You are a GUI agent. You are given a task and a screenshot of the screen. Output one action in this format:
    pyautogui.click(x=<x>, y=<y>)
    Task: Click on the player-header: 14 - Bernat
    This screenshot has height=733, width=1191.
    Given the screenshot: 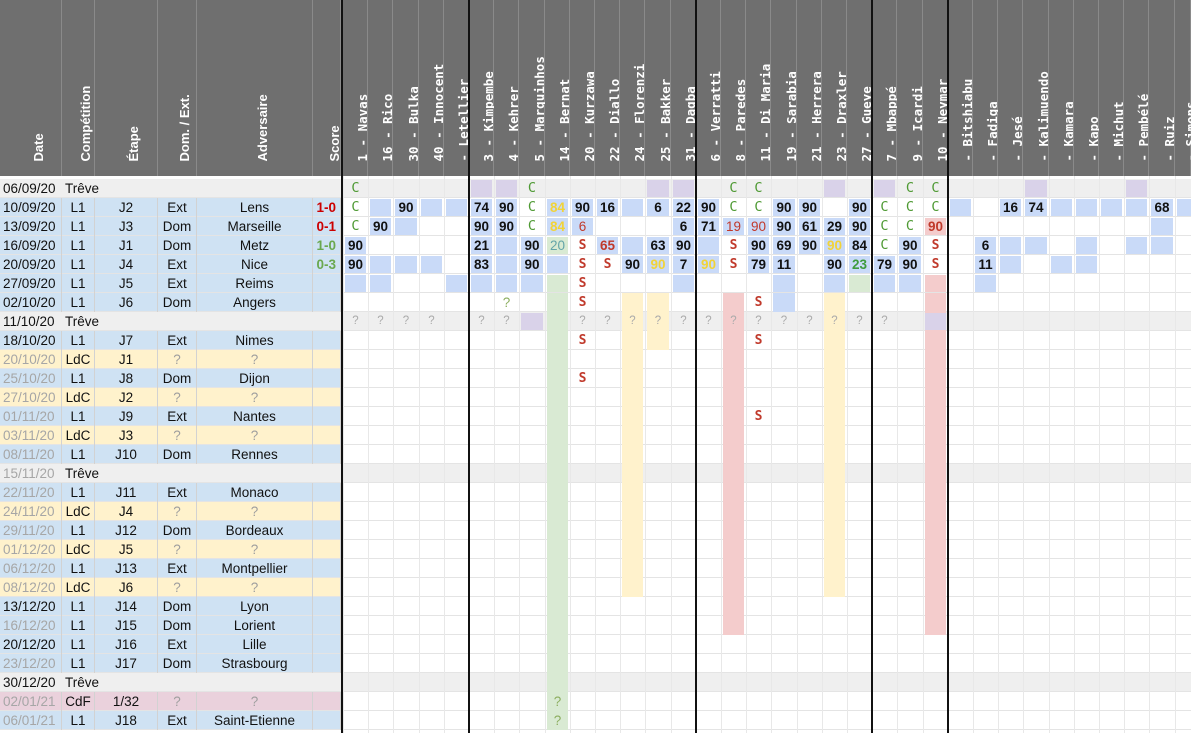 What is the action you would take?
    pyautogui.click(x=558, y=88)
    